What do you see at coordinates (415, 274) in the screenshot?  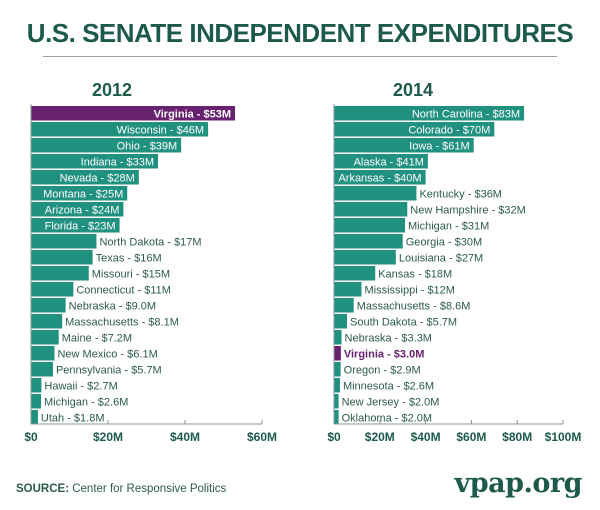 I see `bar-label: Kansas - $18M` at bounding box center [415, 274].